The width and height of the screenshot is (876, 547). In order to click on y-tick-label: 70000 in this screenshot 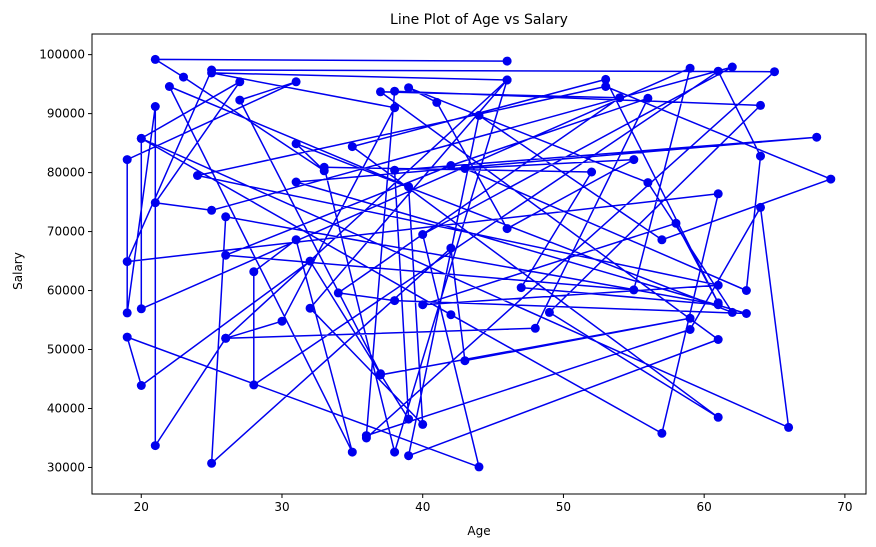, I will do `click(66, 232)`.